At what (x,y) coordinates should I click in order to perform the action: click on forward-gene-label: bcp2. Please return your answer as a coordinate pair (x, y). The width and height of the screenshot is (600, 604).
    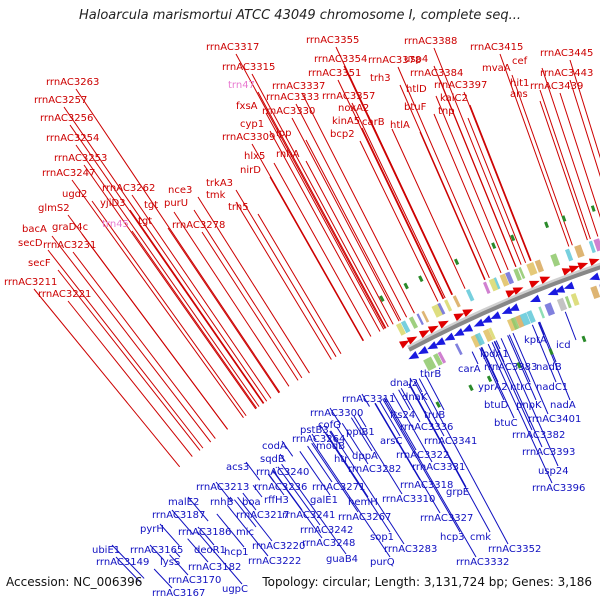
    Looking at the image, I should click on (342, 134).